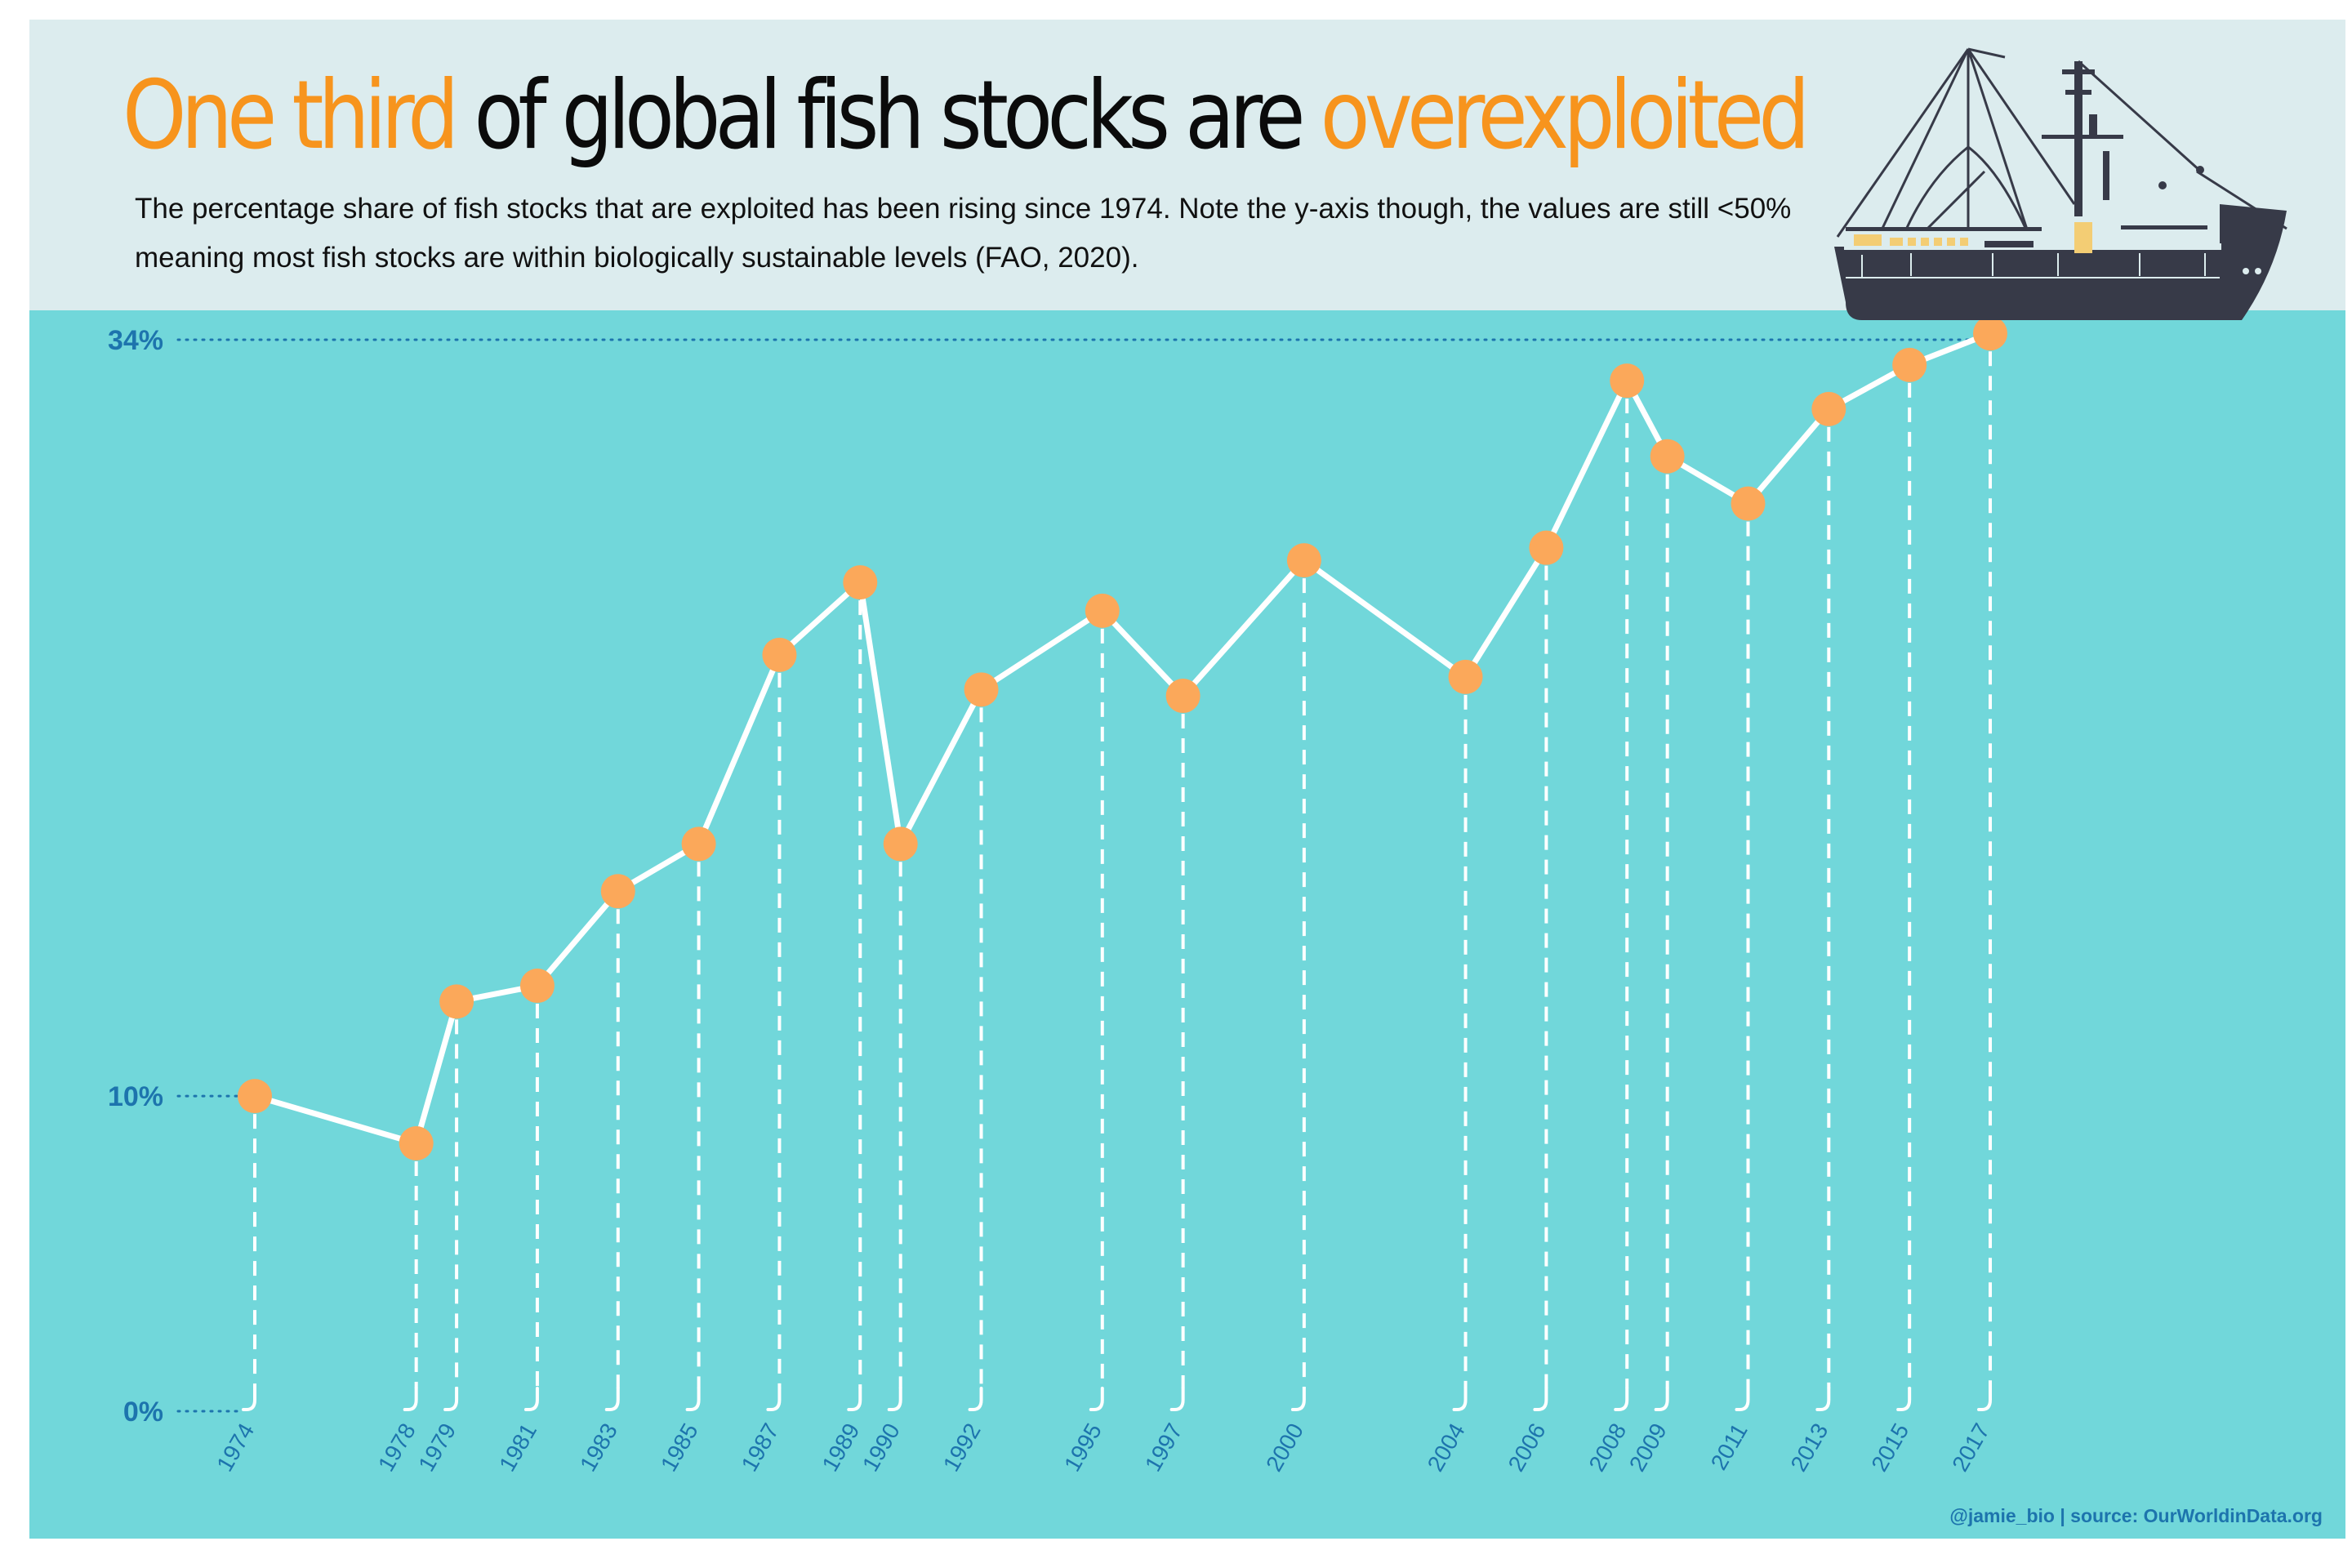 The height and width of the screenshot is (1568, 2352). What do you see at coordinates (290, 116) in the screenshot?
I see `title-highlight-one-third: One third` at bounding box center [290, 116].